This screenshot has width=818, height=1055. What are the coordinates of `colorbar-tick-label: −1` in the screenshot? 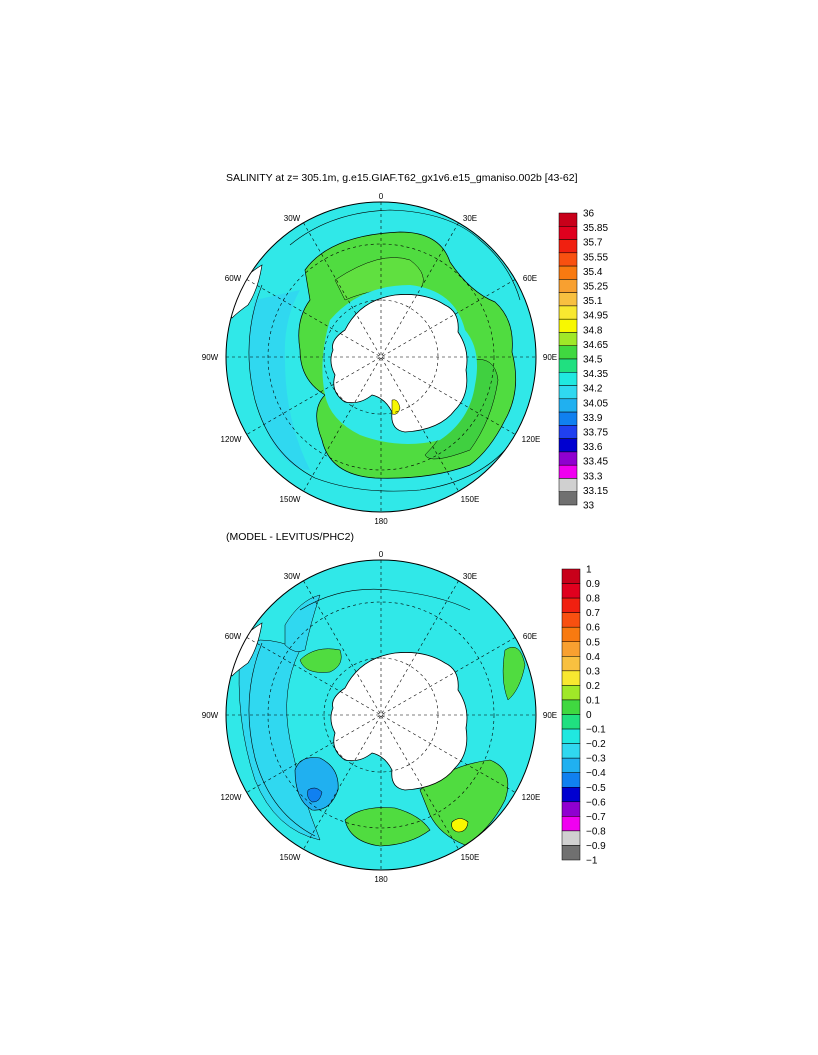 It's located at (592, 861).